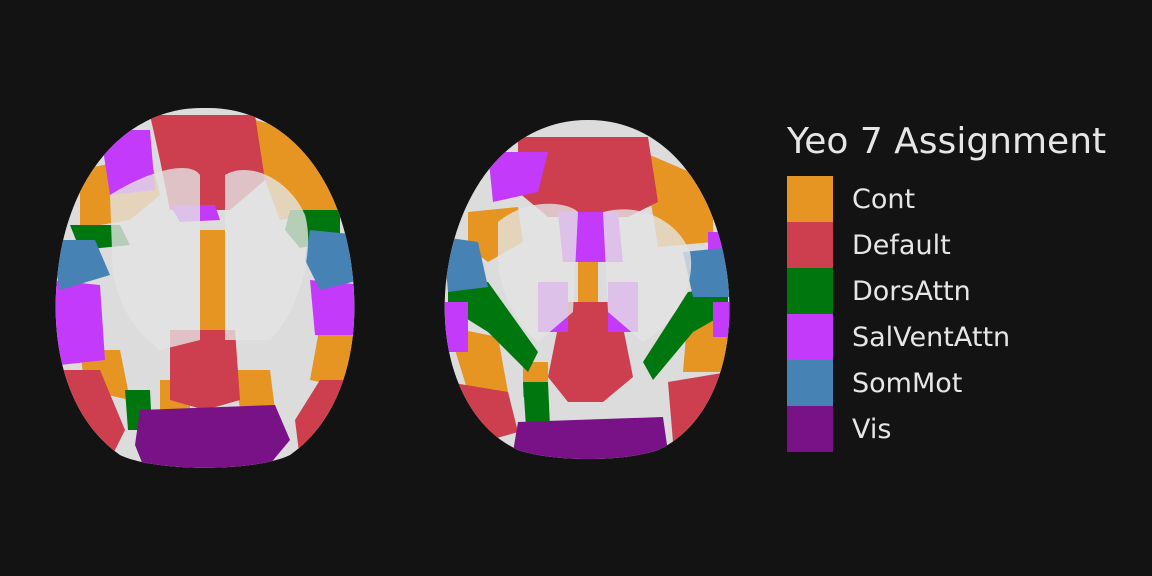 This screenshot has height=576, width=1152. I want to click on legend-item-salventattn: SalVentAttn, so click(946, 337).